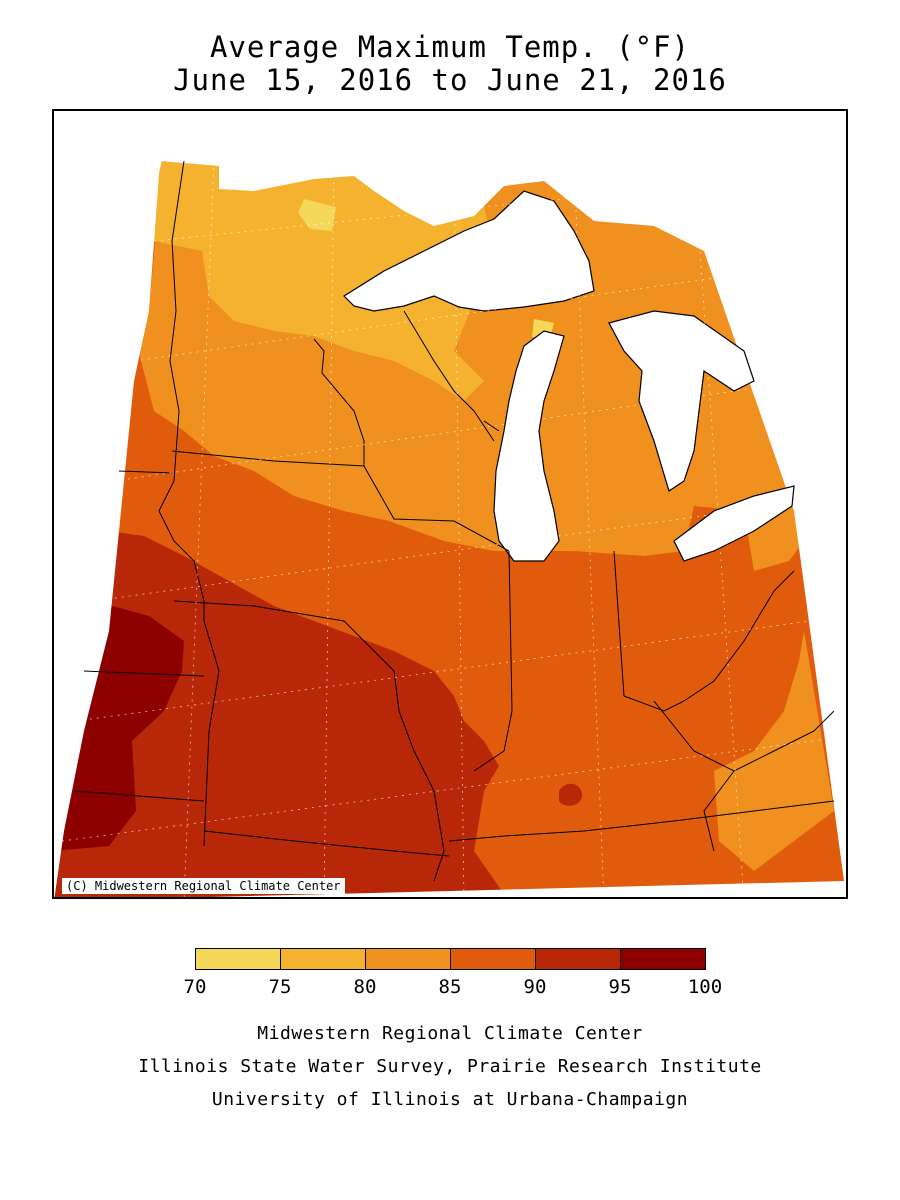 This screenshot has height=1200, width=900. What do you see at coordinates (681, 401) in the screenshot?
I see `lake-huron` at bounding box center [681, 401].